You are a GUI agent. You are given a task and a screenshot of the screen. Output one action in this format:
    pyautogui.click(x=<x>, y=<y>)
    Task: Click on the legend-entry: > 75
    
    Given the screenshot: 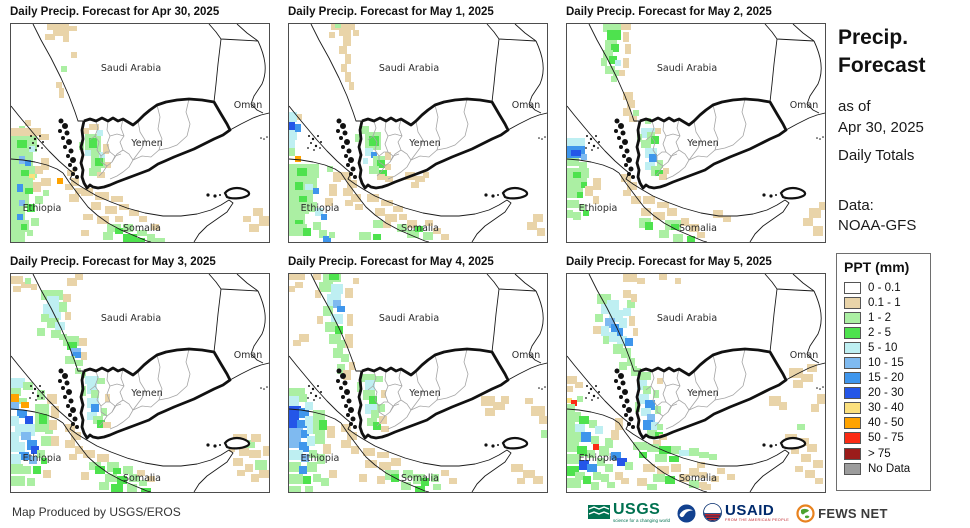 What is the action you would take?
    pyautogui.click(x=887, y=453)
    